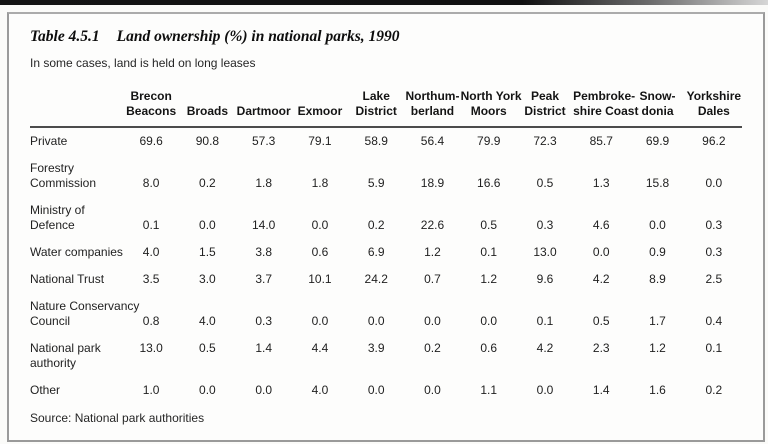  Describe the element at coordinates (432, 102) in the screenshot. I see `column-header: Northum- berland` at that location.